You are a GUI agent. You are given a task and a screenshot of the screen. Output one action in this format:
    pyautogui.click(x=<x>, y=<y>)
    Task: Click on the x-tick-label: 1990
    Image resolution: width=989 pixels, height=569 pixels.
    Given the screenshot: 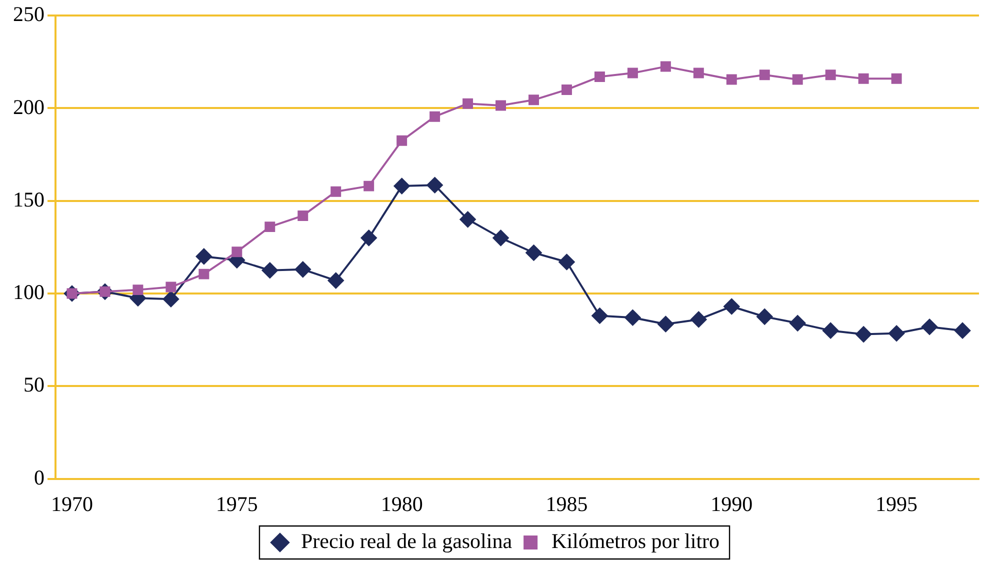 What is the action you would take?
    pyautogui.click(x=731, y=504)
    